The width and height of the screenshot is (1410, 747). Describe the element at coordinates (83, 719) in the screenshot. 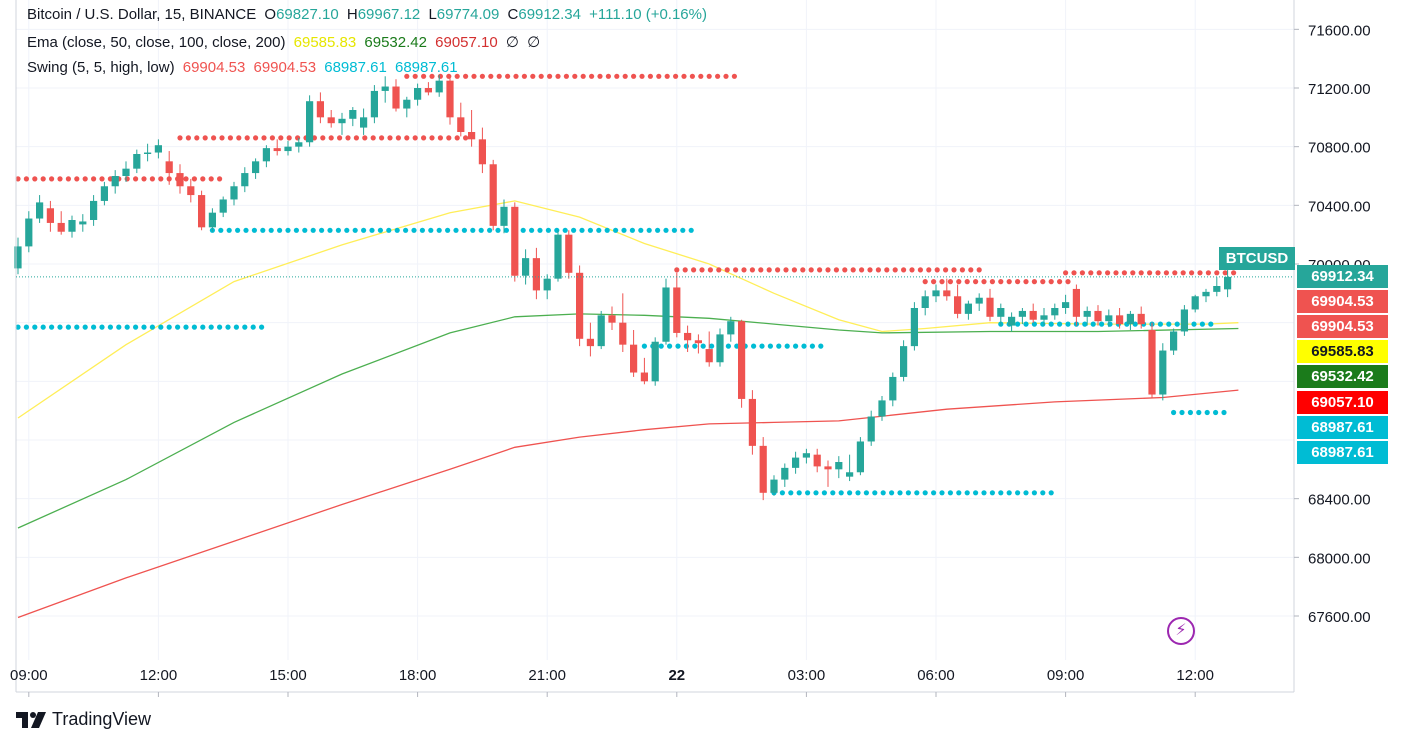

I see `tradingview-logo: TradingView` at that location.